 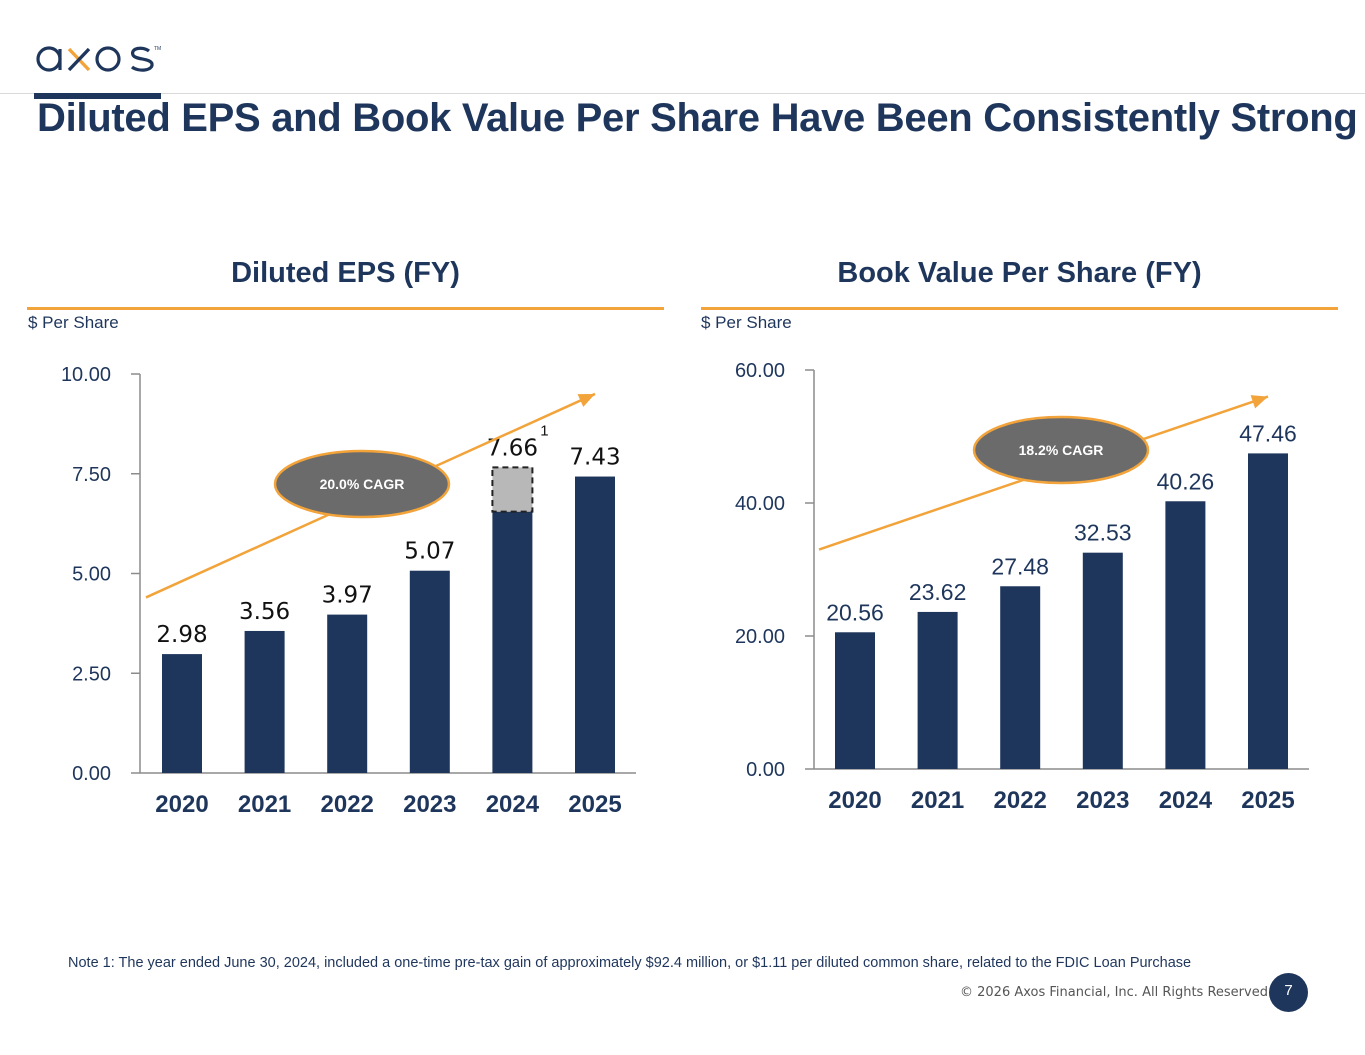 What do you see at coordinates (594, 458) in the screenshot?
I see `eps-data-label: 7.43` at bounding box center [594, 458].